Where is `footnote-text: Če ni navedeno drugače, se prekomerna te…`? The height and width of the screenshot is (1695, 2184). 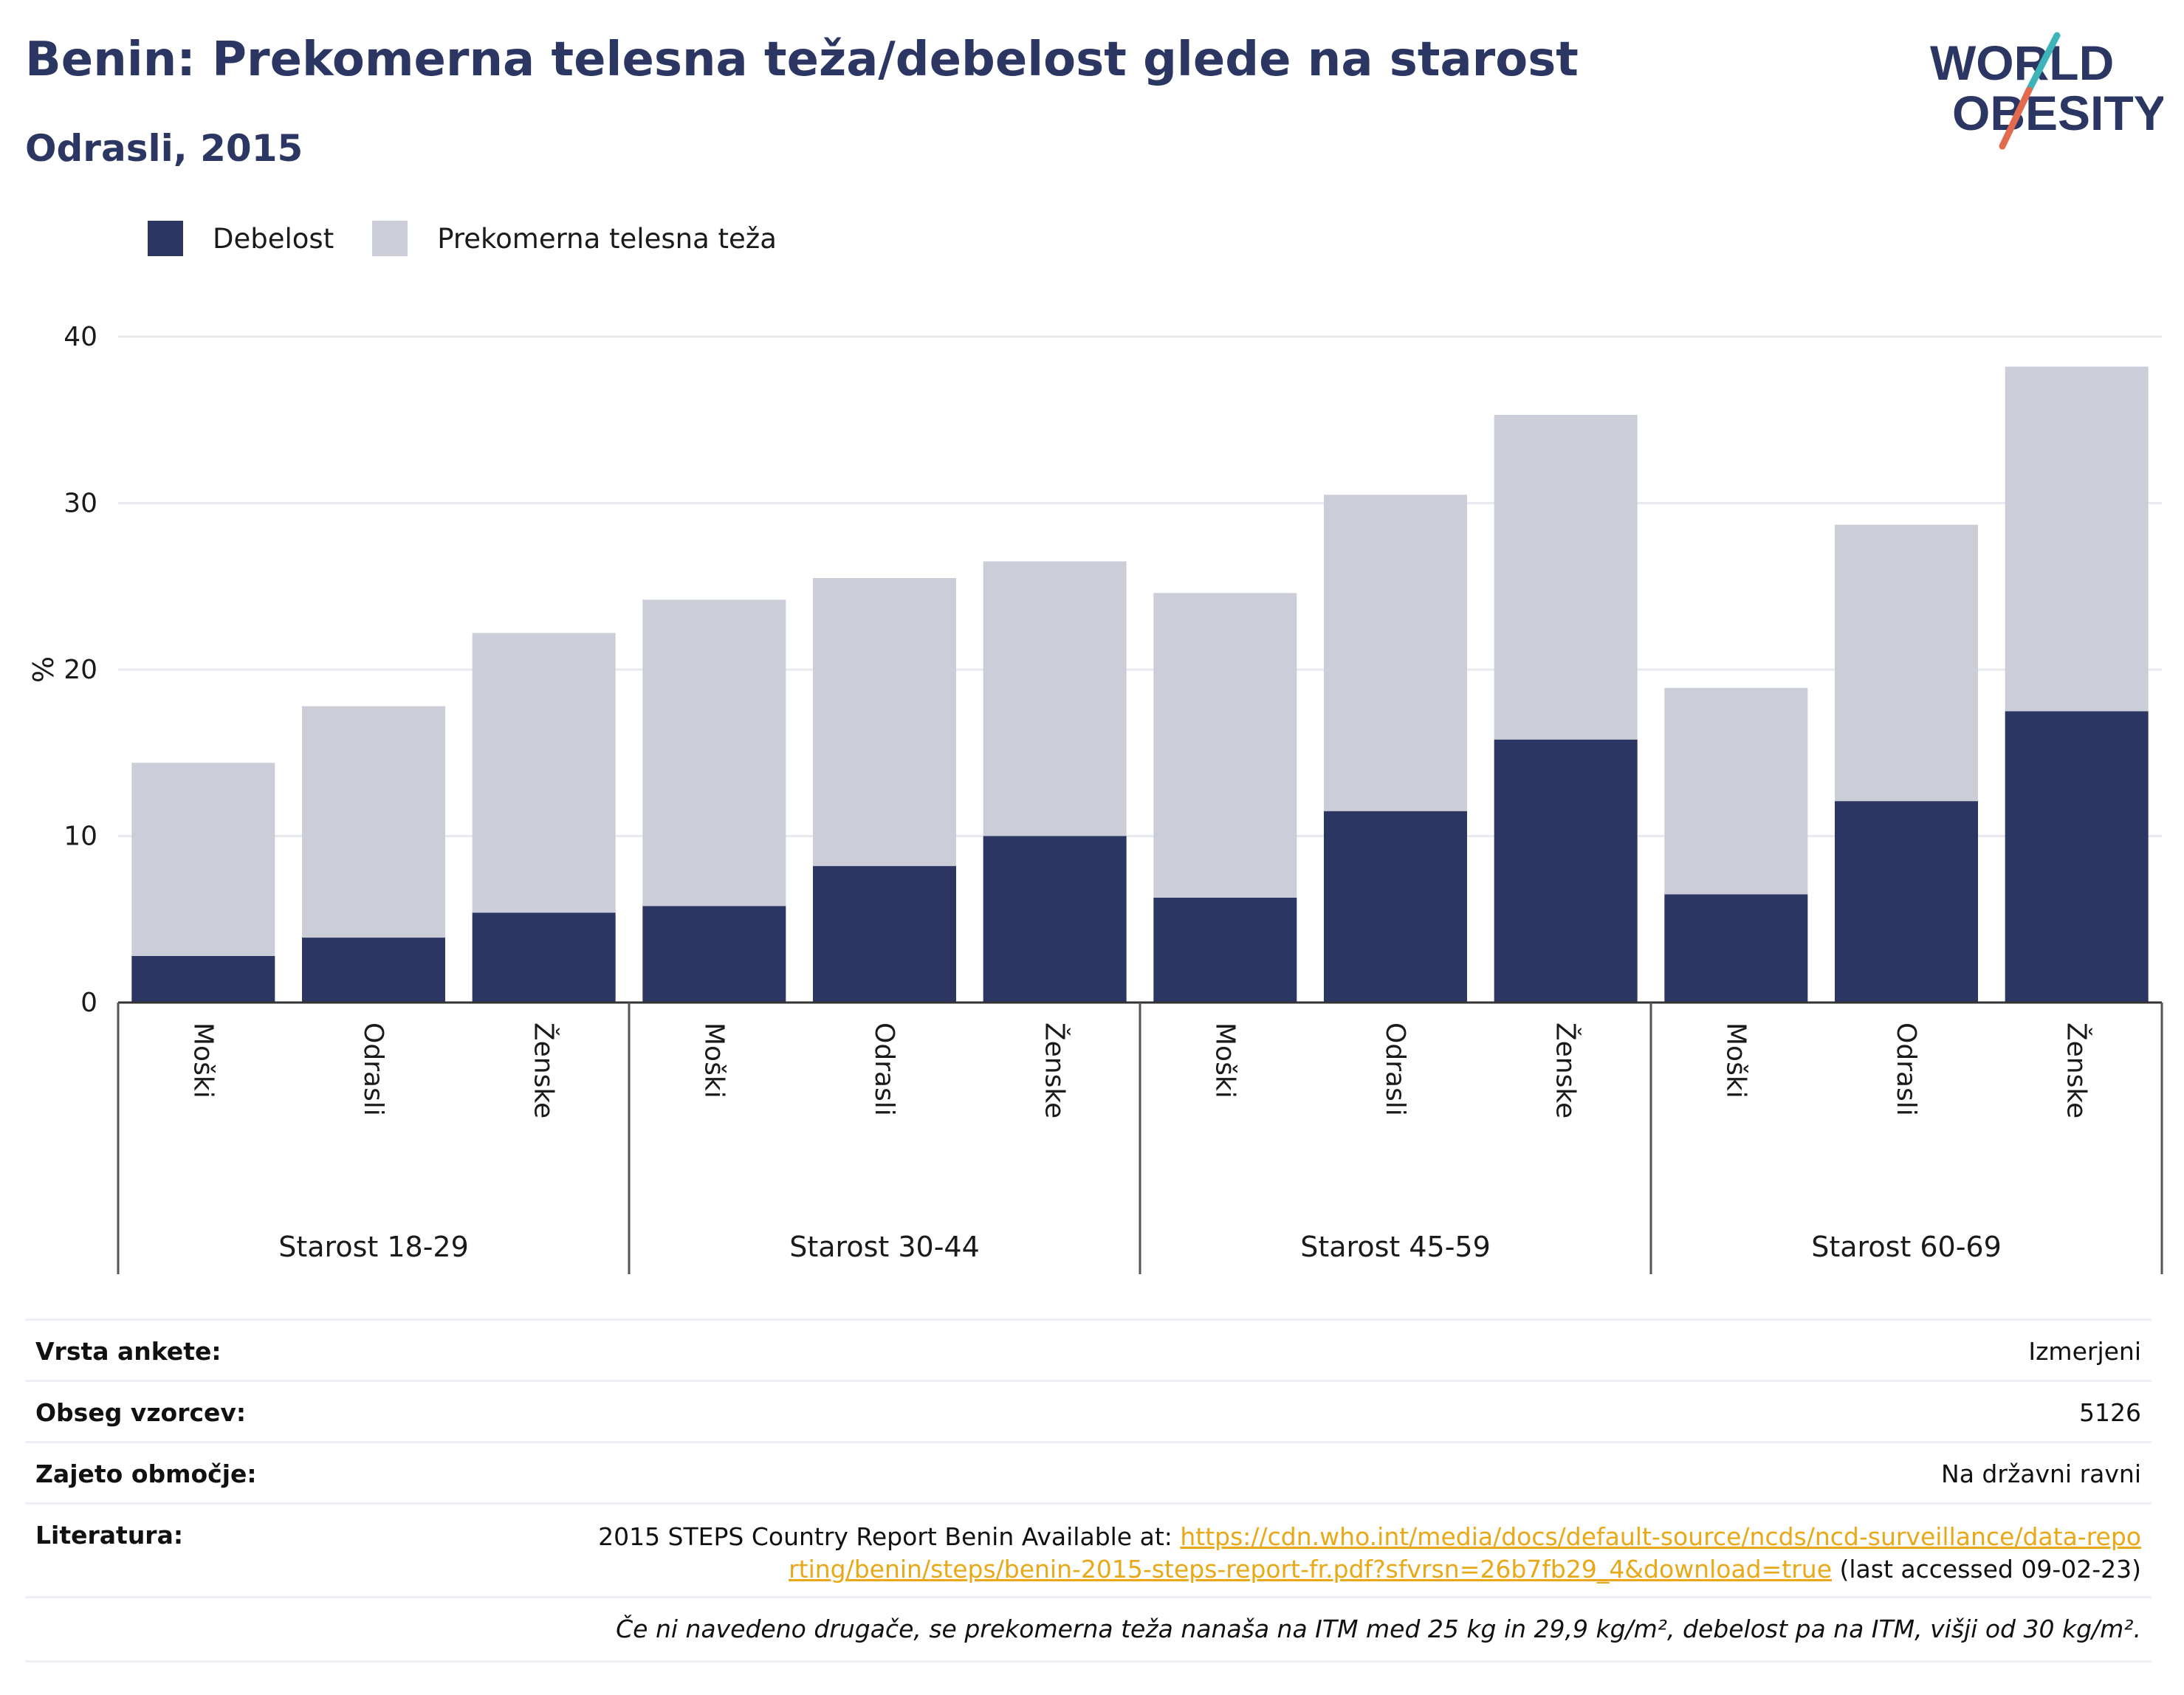
footnote-text: Če ni navedeno drugače, se prekomerna te… is located at coordinates (1379, 1629).